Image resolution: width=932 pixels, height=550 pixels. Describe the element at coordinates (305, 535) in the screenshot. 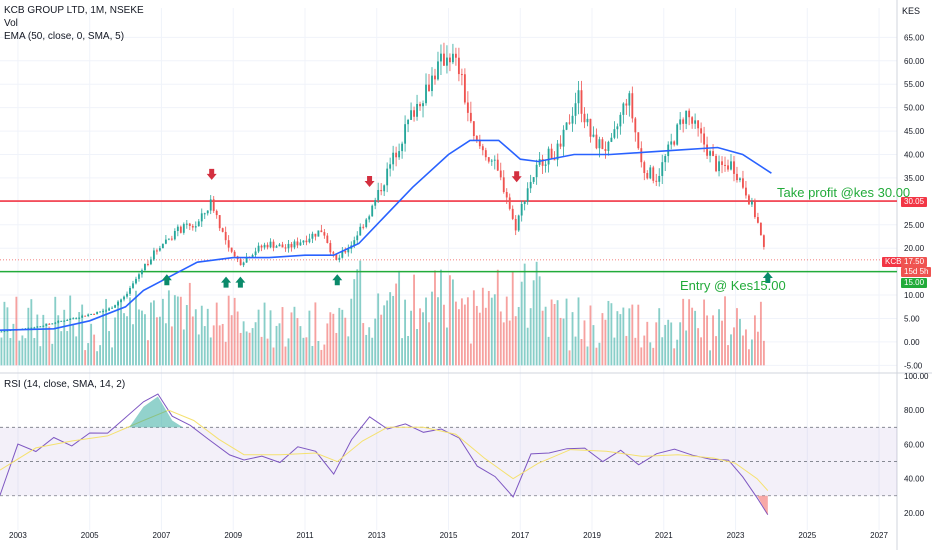

I see `time-tick-label: 2011` at that location.